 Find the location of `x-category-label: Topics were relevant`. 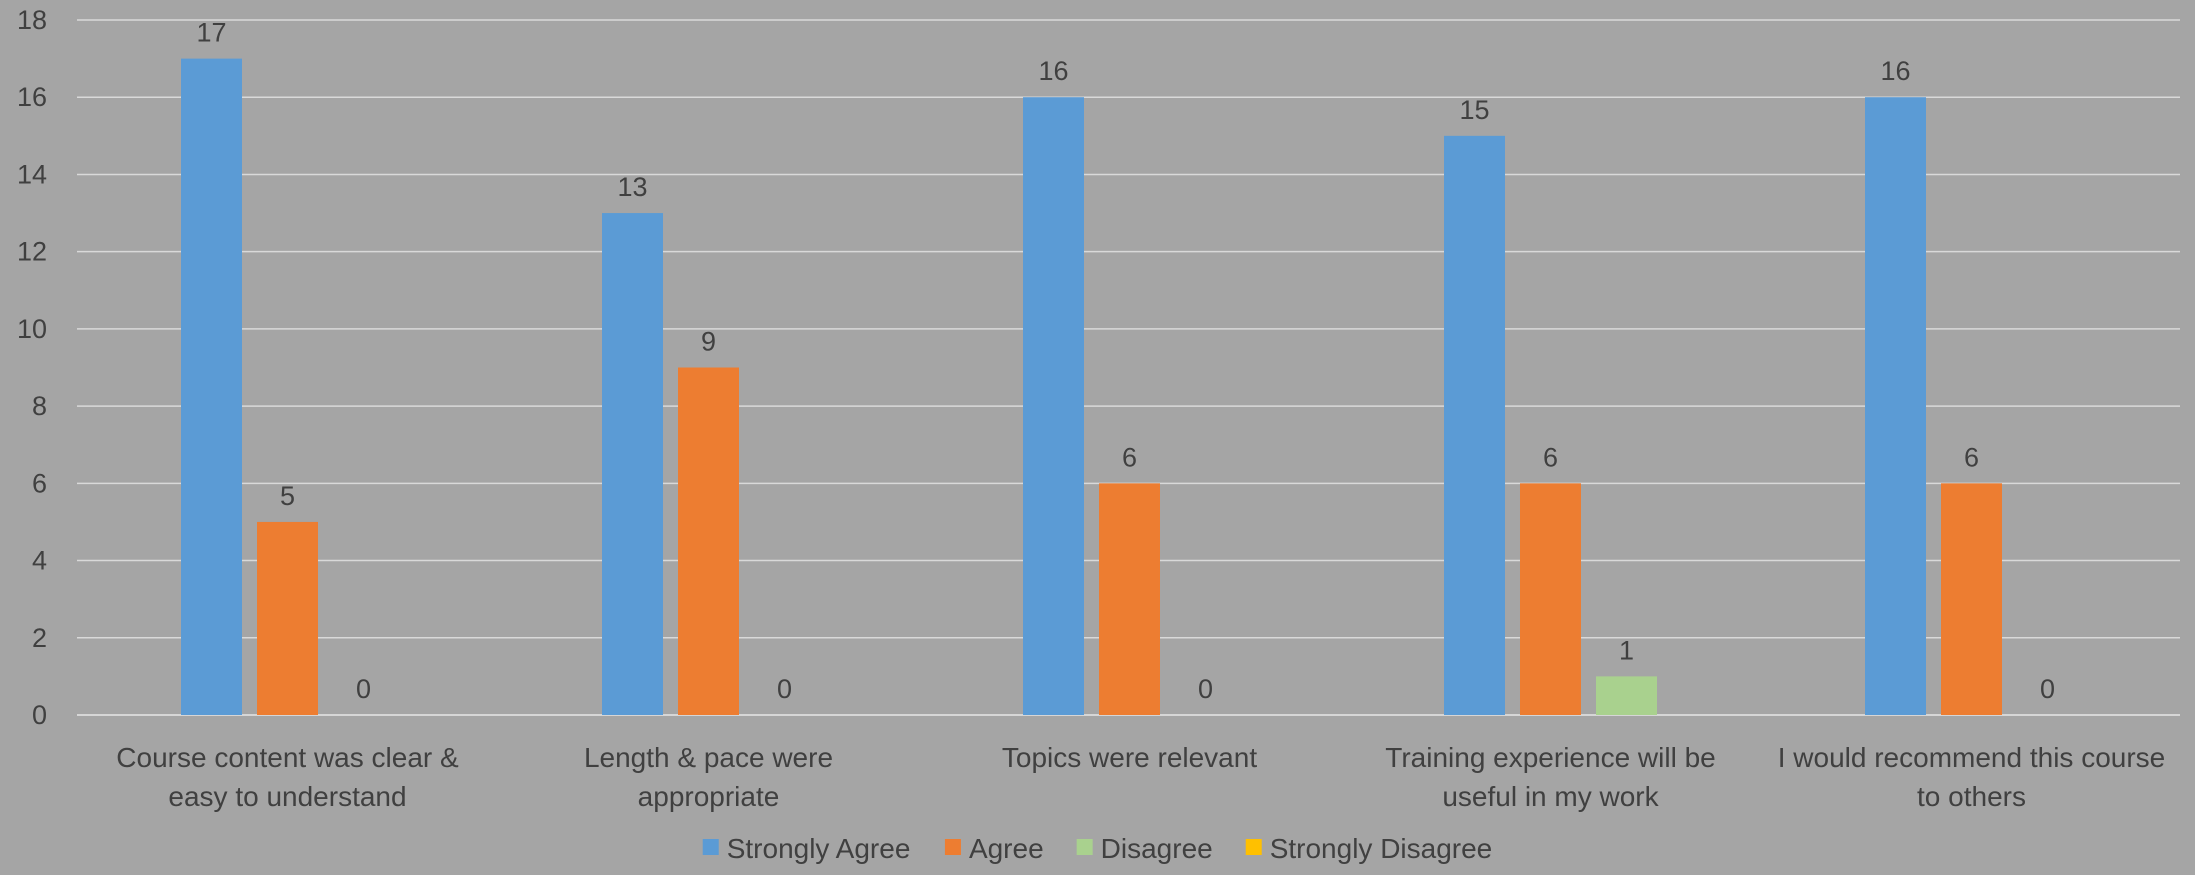

x-category-label: Topics were relevant is located at coordinates (1129, 757).